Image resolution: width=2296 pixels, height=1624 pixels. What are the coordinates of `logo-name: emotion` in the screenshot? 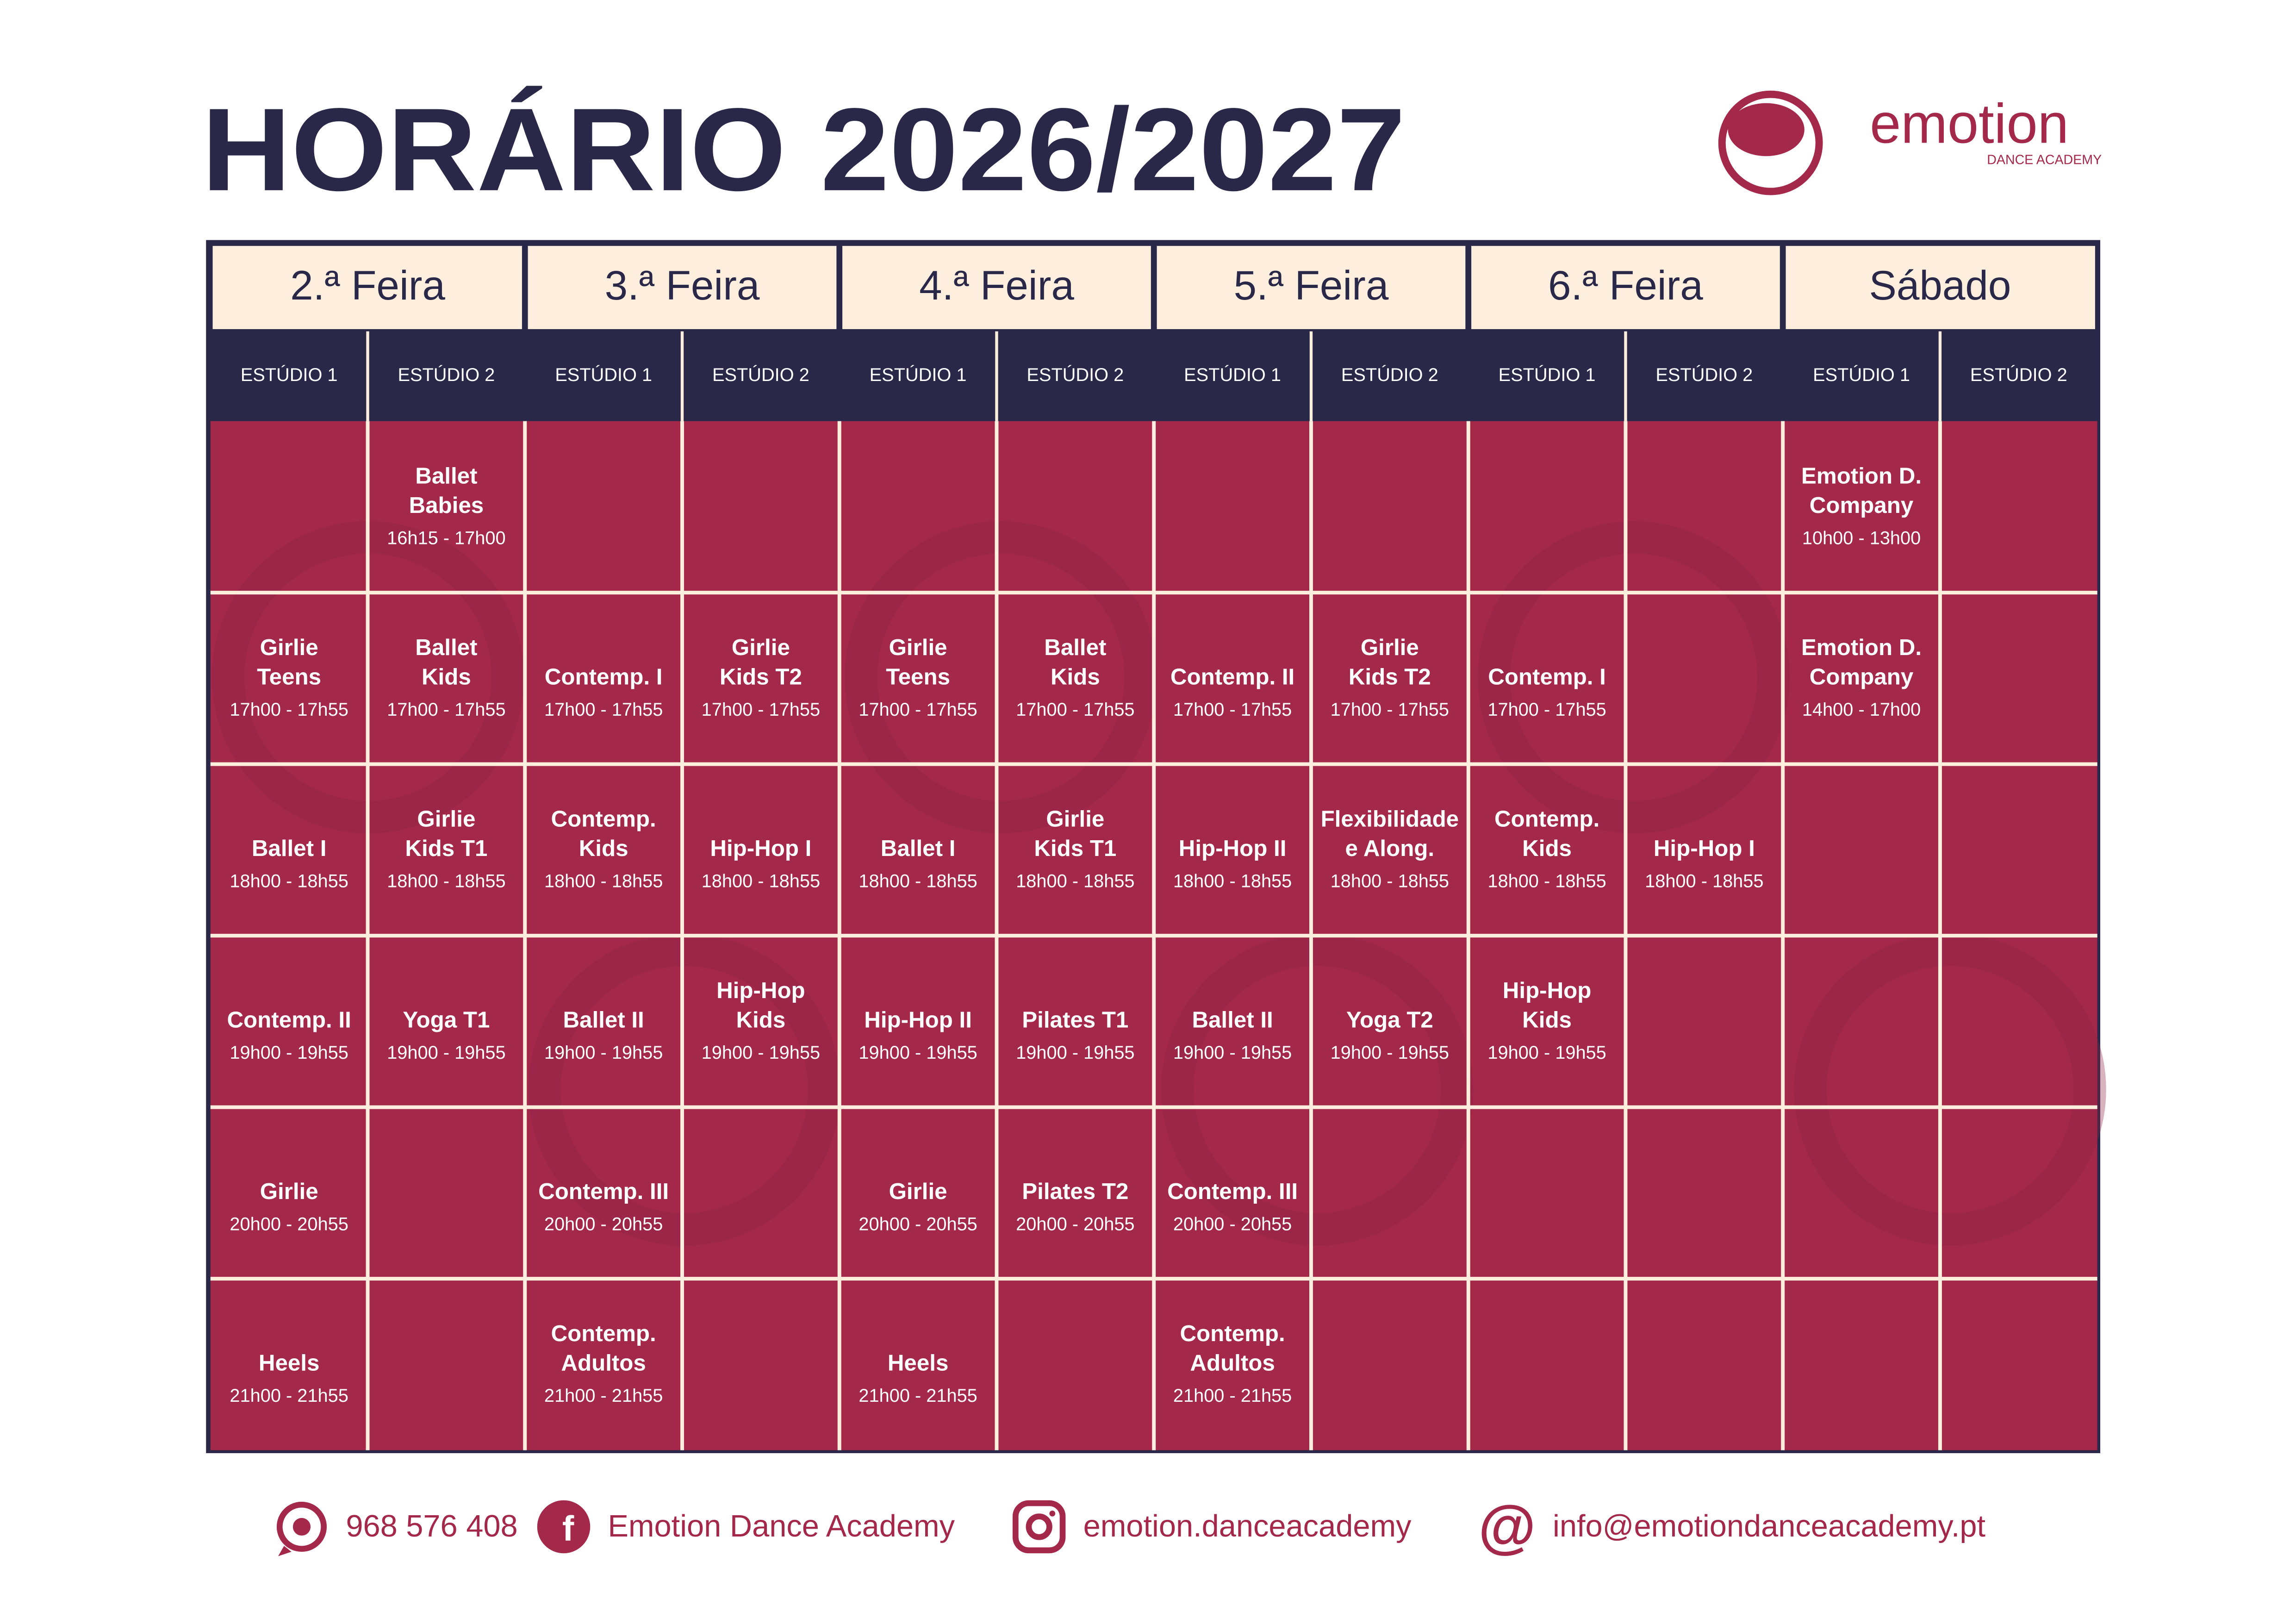 It's located at (1969, 124).